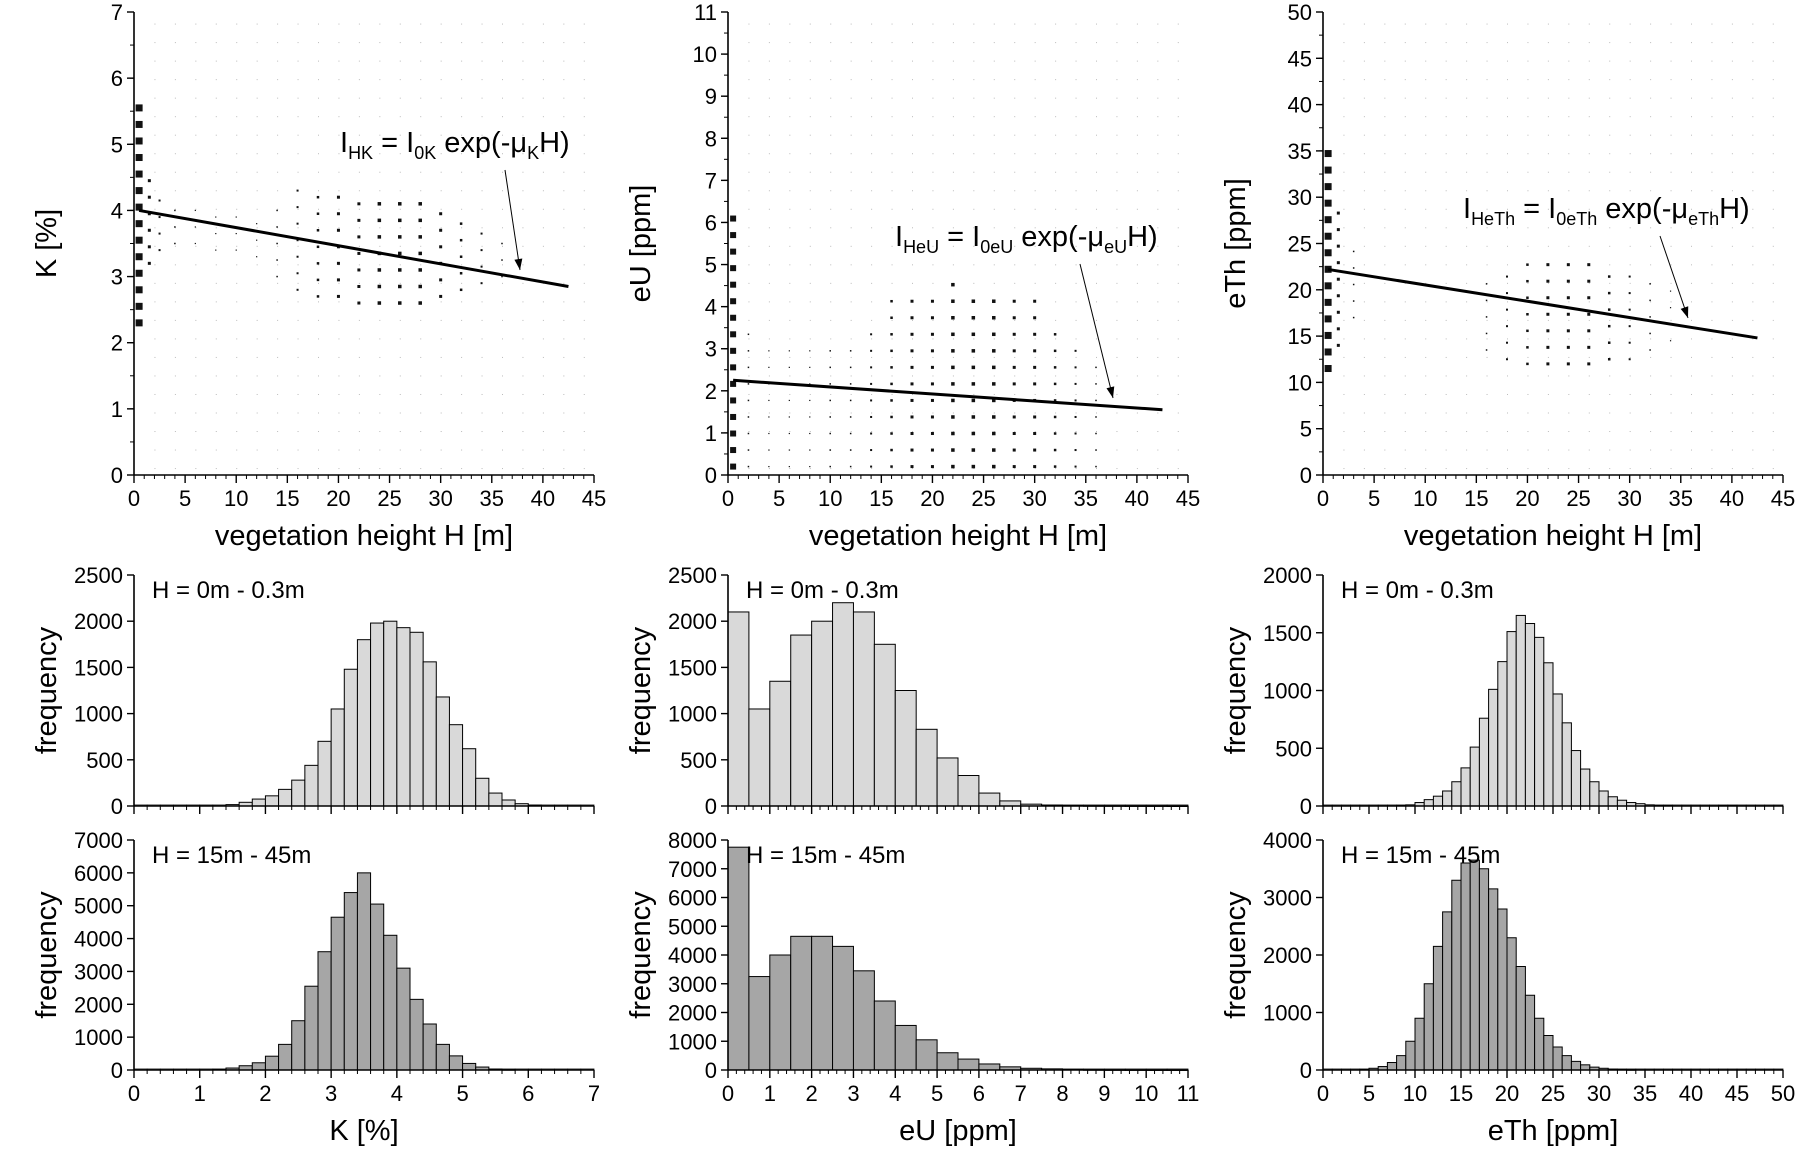 This screenshot has width=1800, height=1158. What do you see at coordinates (1287, 840) in the screenshot?
I see `y-tick-label: 4000` at bounding box center [1287, 840].